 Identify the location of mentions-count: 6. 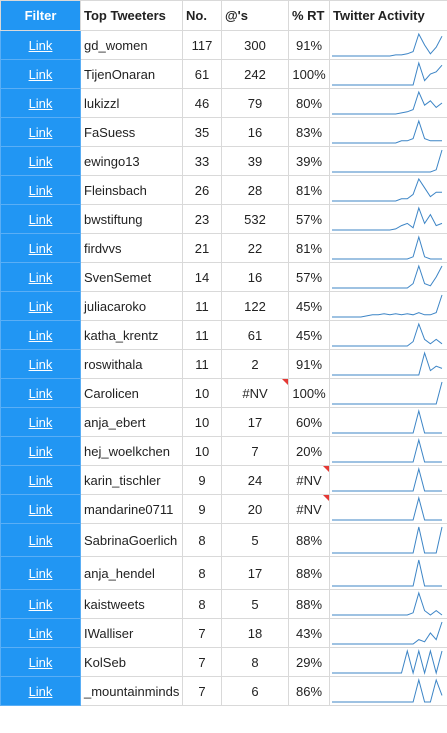
(255, 691).